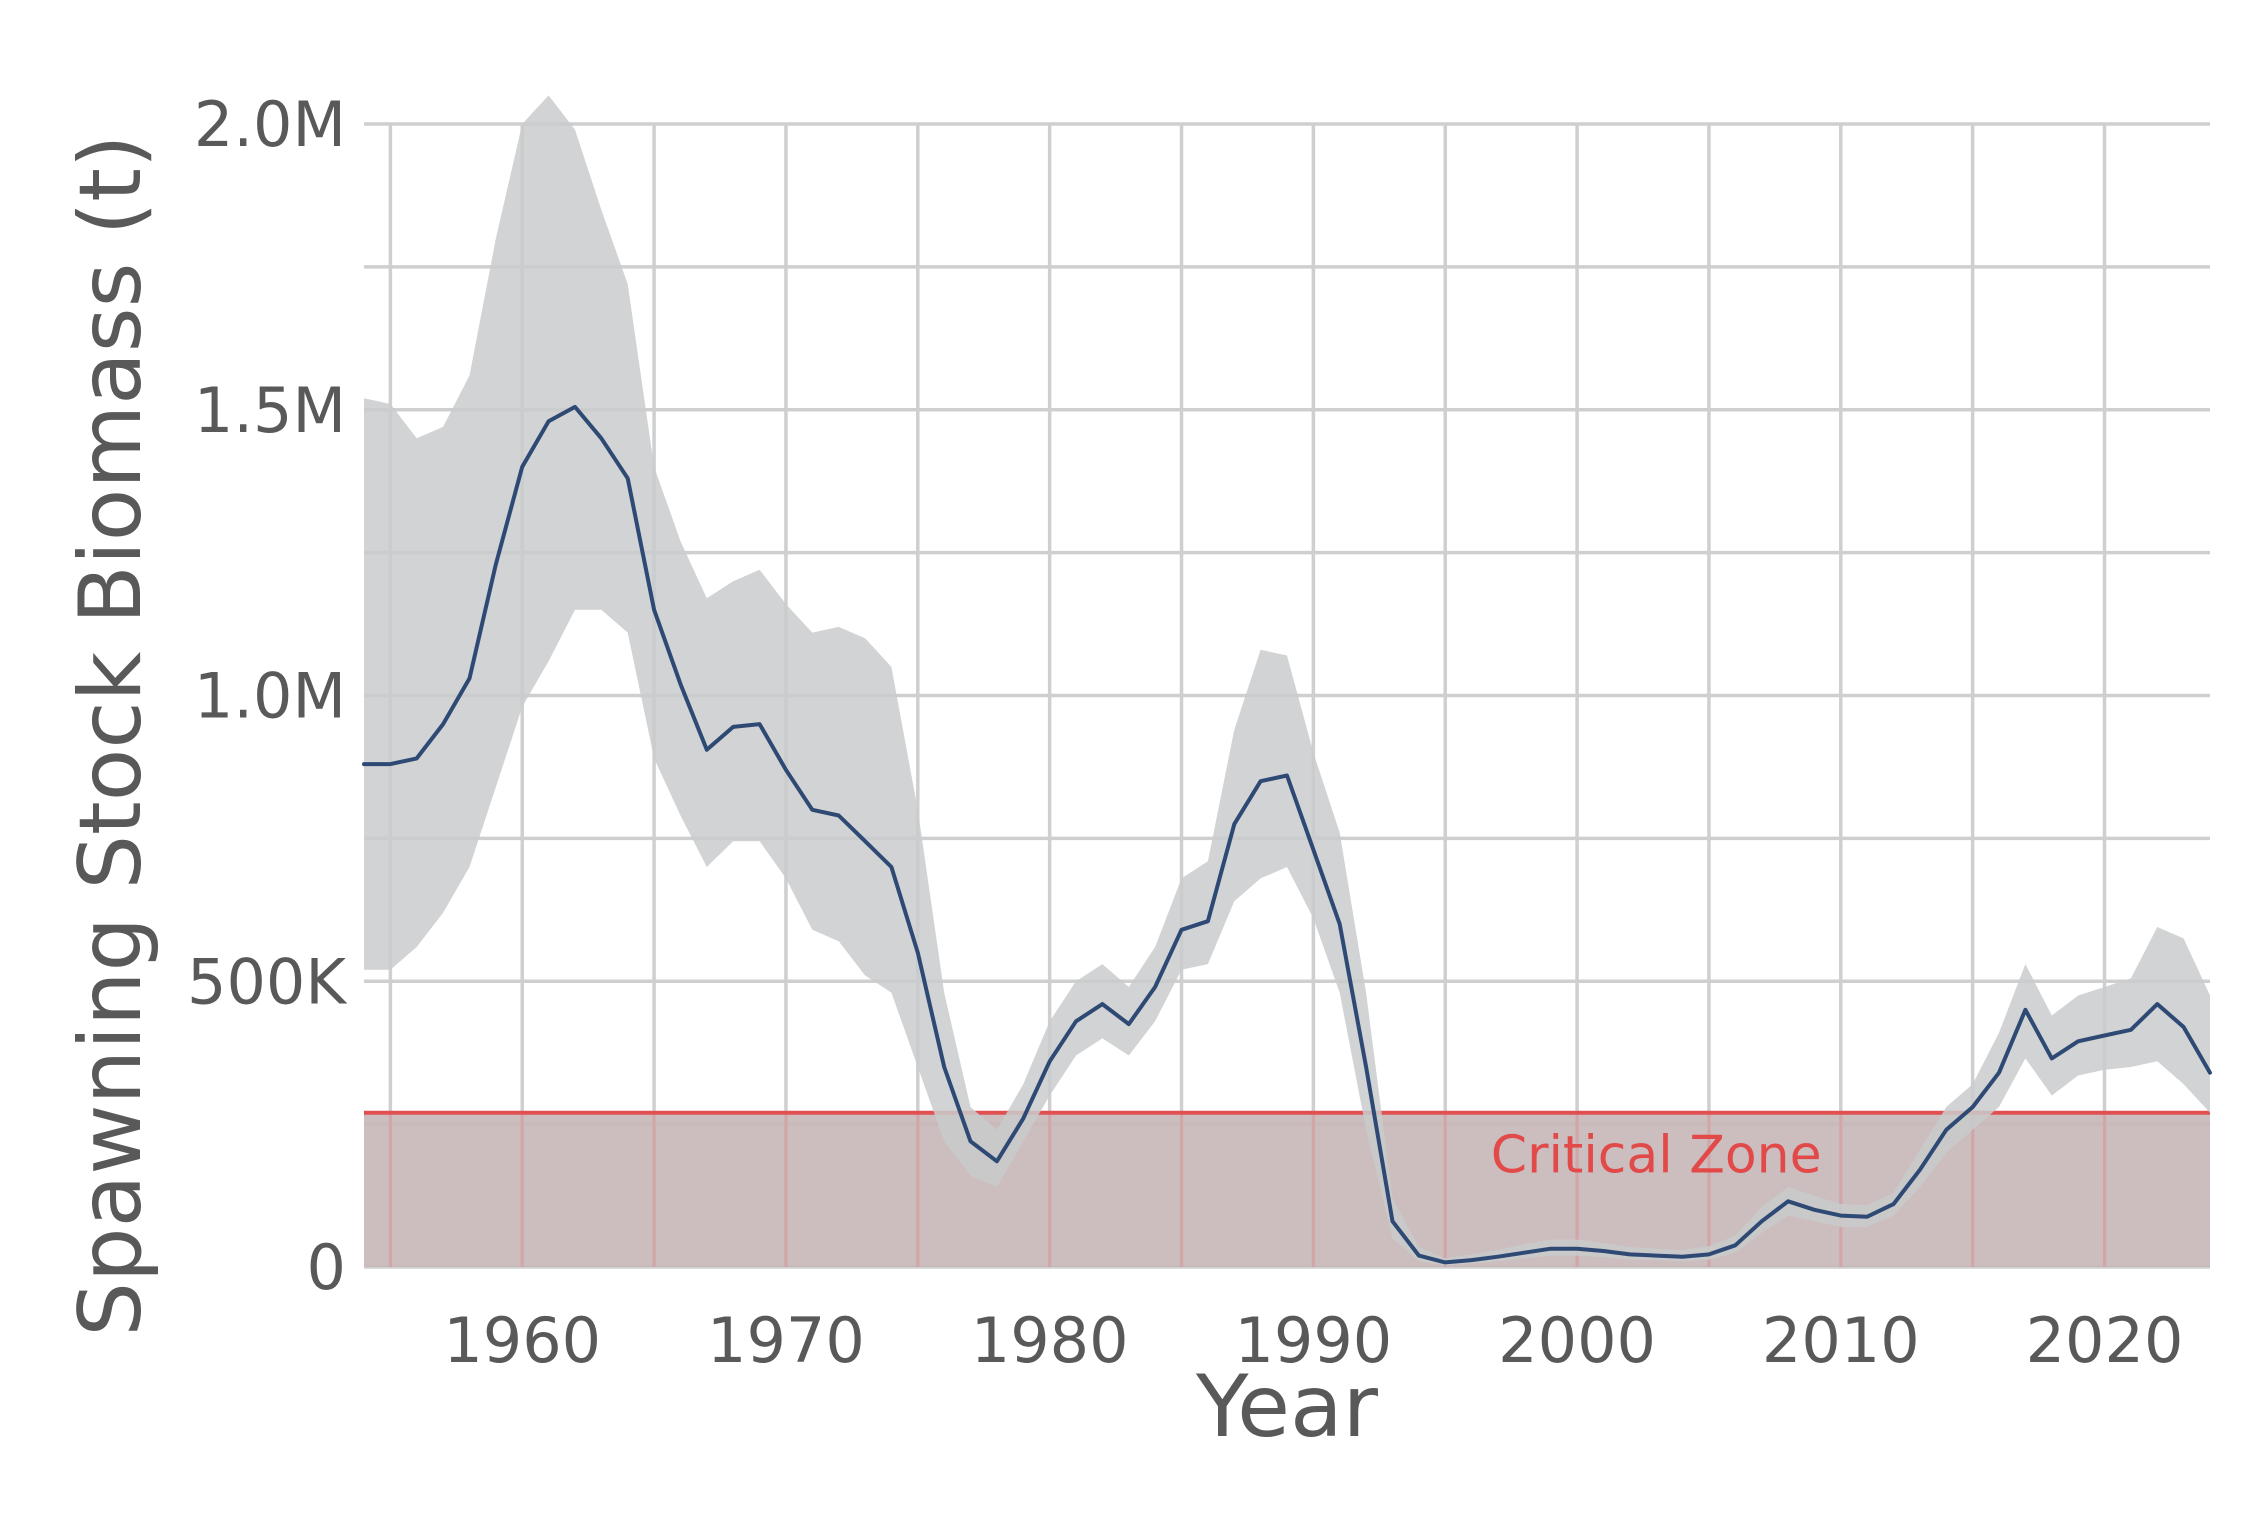 The image size is (2262, 1524). What do you see at coordinates (267, 981) in the screenshot?
I see `y-tick-label: 500K` at bounding box center [267, 981].